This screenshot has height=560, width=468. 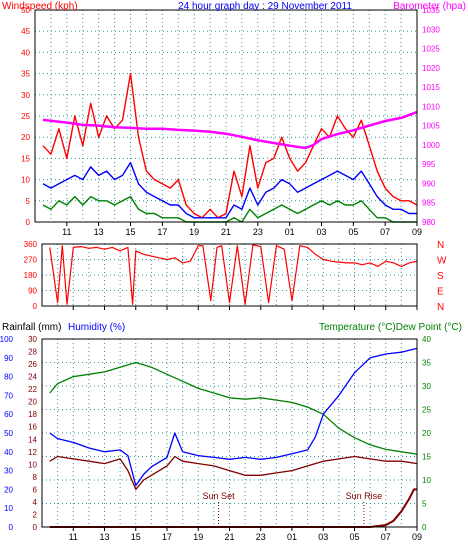 I want to click on humidity-y-tick-label: 90, so click(x=8, y=358).